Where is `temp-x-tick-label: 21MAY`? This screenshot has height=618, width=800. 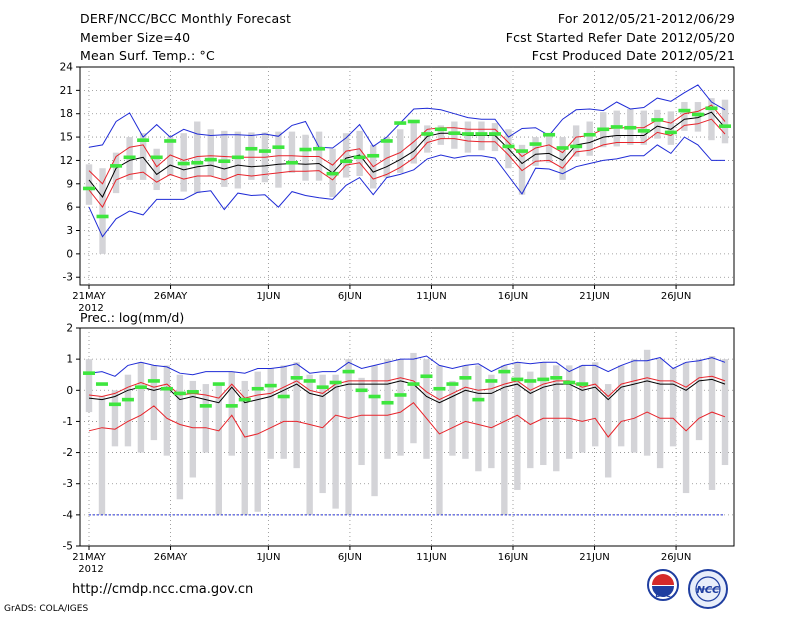 temp-x-tick-label: 21MAY is located at coordinates (89, 296).